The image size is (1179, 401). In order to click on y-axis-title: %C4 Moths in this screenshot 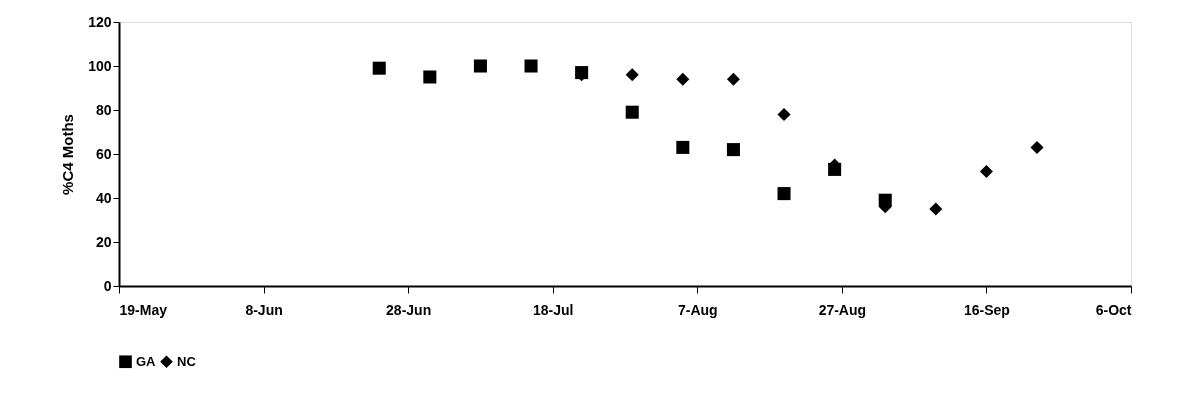, I will do `click(68, 154)`.